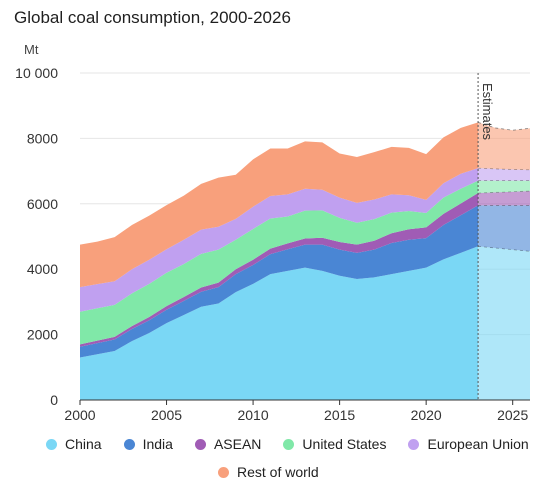 The image size is (552, 490). What do you see at coordinates (504, 126) in the screenshot?
I see `estimate-boundary-rest-of-world` at bounding box center [504, 126].